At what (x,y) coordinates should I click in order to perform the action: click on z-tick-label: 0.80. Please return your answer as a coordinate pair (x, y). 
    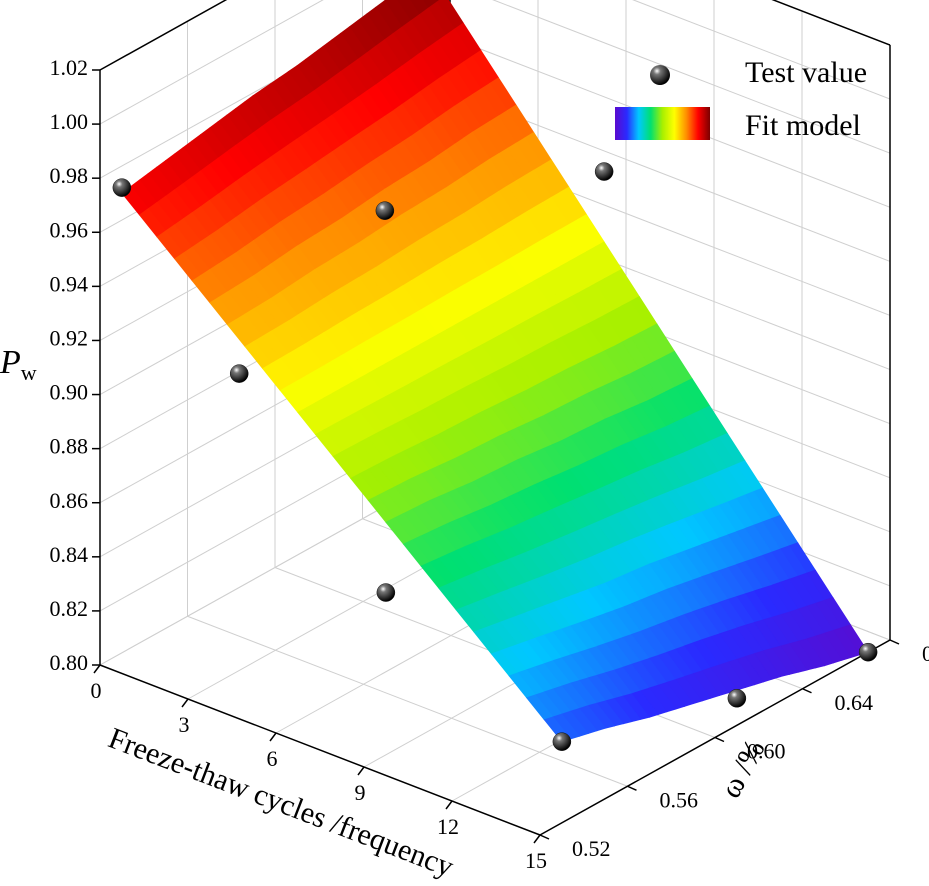
    Looking at the image, I should click on (69, 662).